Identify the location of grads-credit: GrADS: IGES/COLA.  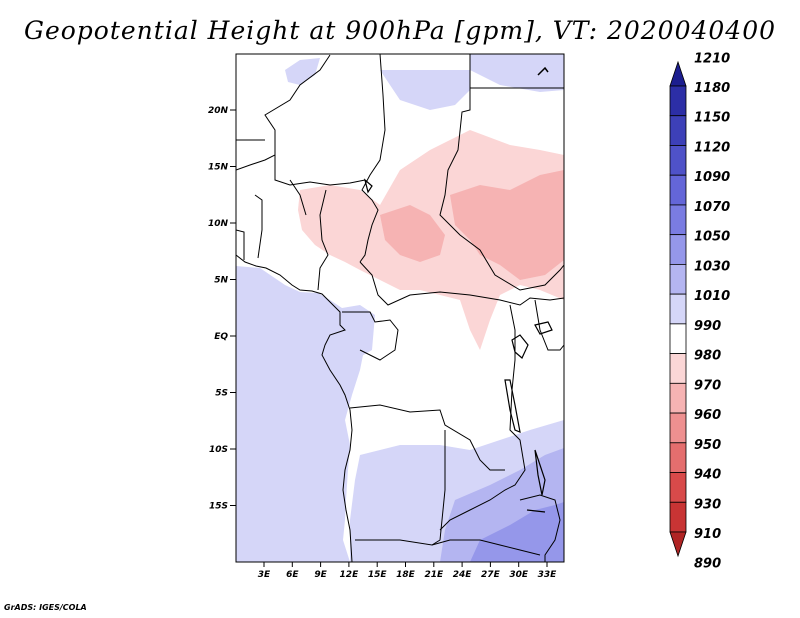
(45, 607).